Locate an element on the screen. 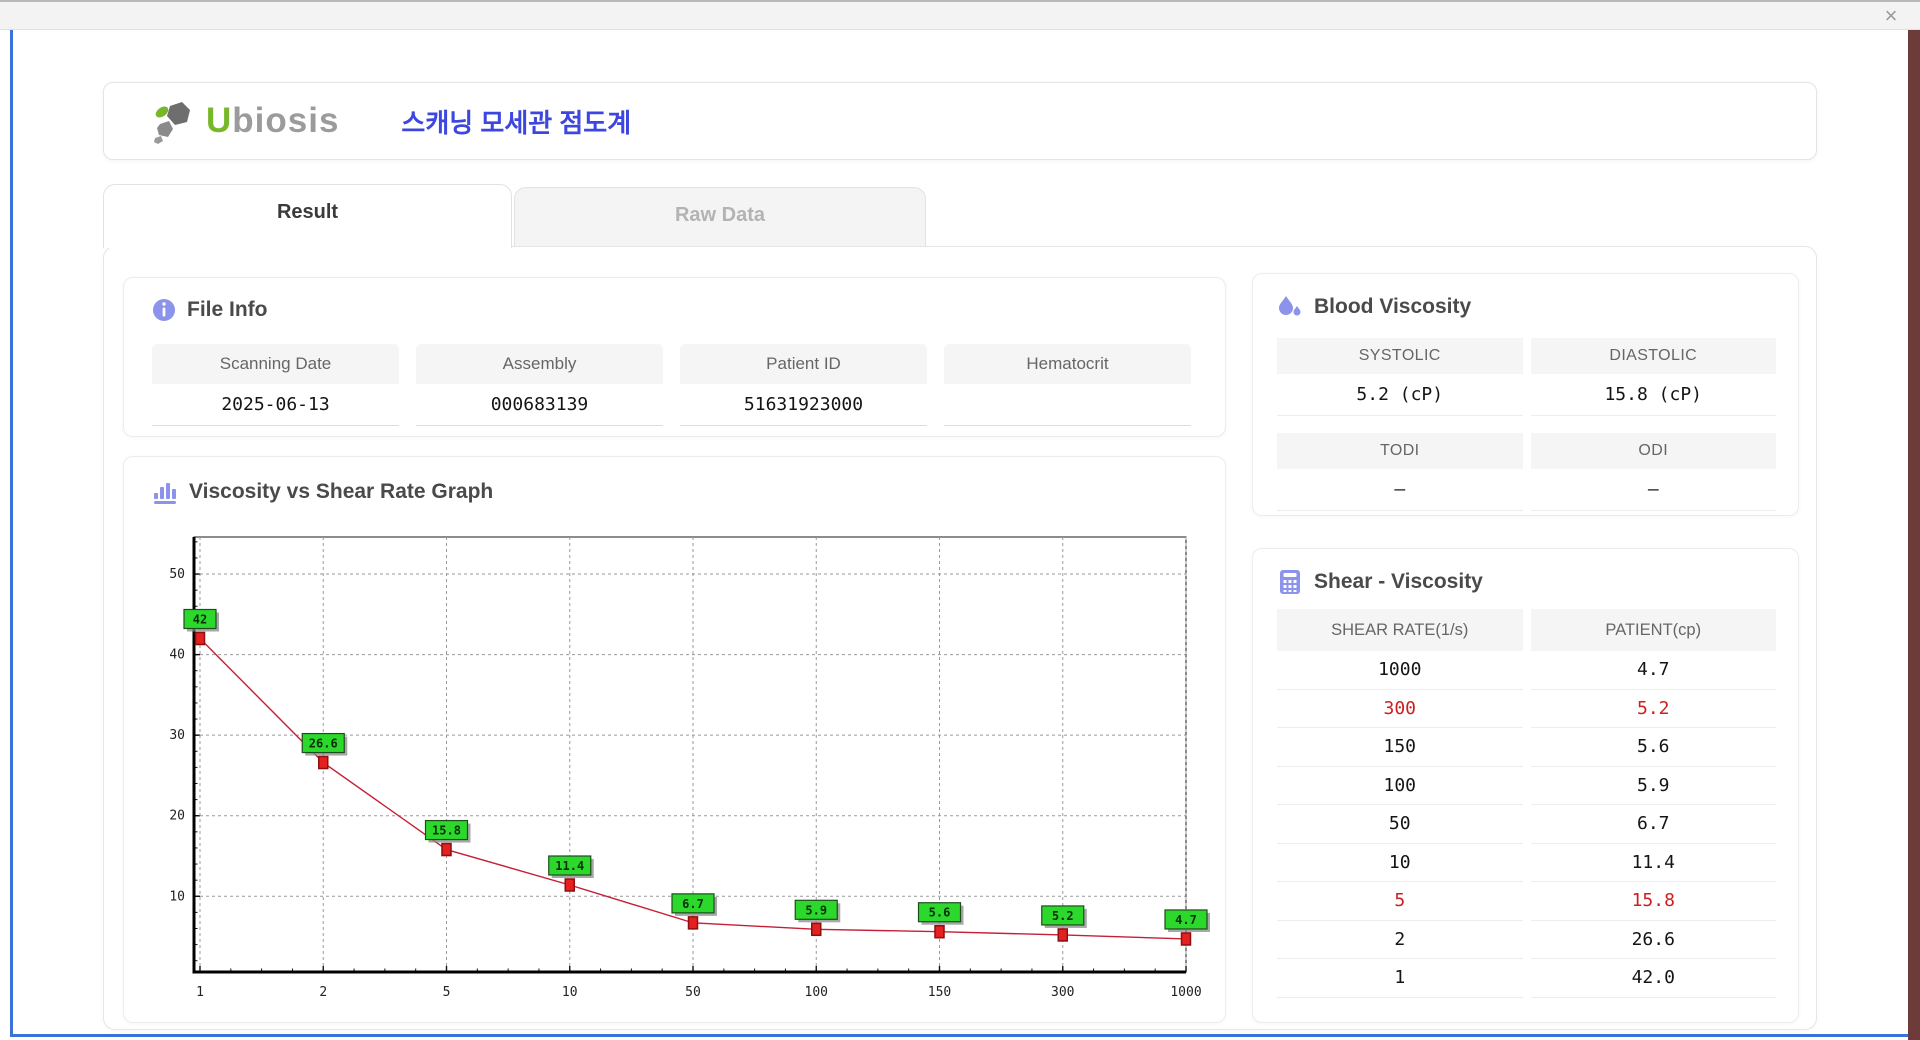  systolic-header: SYSTOLIC is located at coordinates (1400, 356).